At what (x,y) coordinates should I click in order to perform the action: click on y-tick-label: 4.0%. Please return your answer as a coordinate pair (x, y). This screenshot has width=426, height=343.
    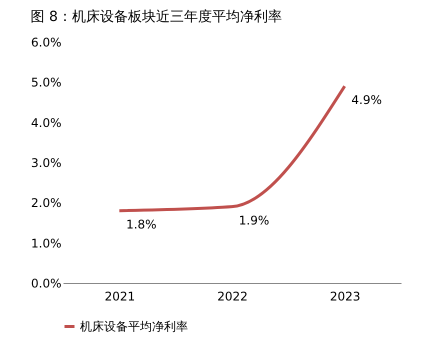
    Looking at the image, I should click on (46, 123).